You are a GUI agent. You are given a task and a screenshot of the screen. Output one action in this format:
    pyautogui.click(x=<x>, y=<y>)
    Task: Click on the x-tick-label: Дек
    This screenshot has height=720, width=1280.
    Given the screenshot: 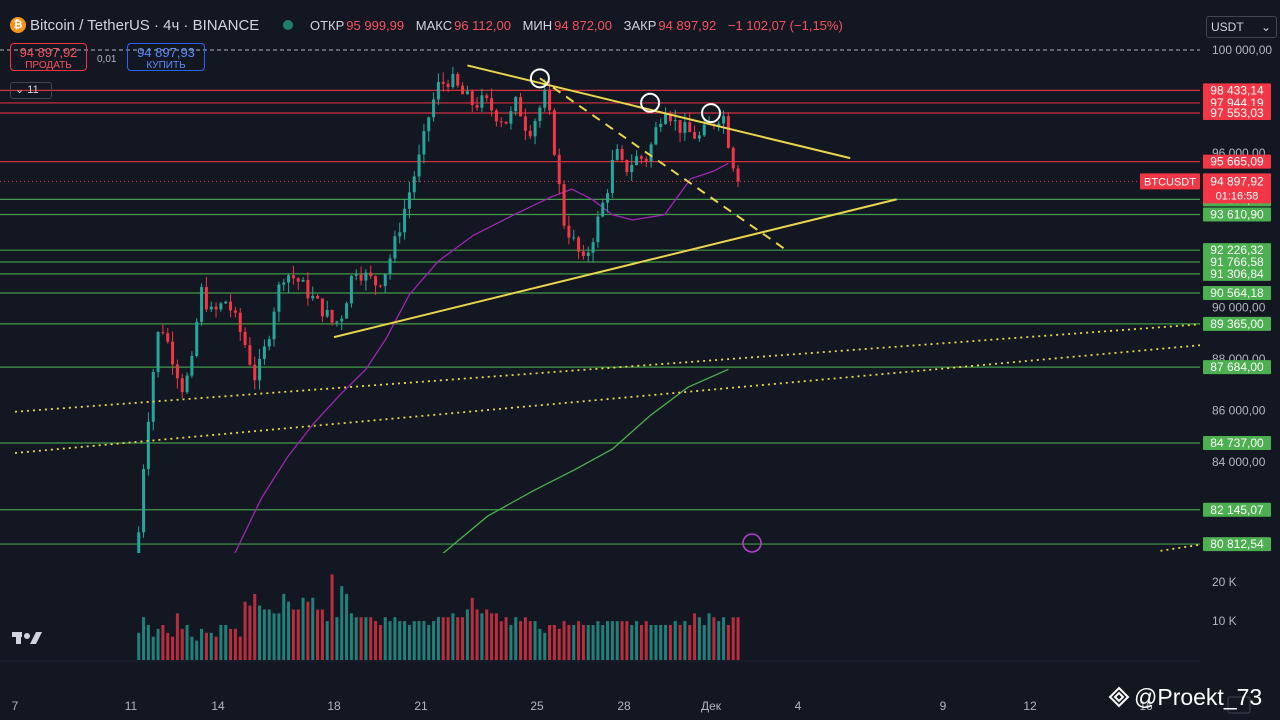 What is the action you would take?
    pyautogui.click(x=711, y=706)
    